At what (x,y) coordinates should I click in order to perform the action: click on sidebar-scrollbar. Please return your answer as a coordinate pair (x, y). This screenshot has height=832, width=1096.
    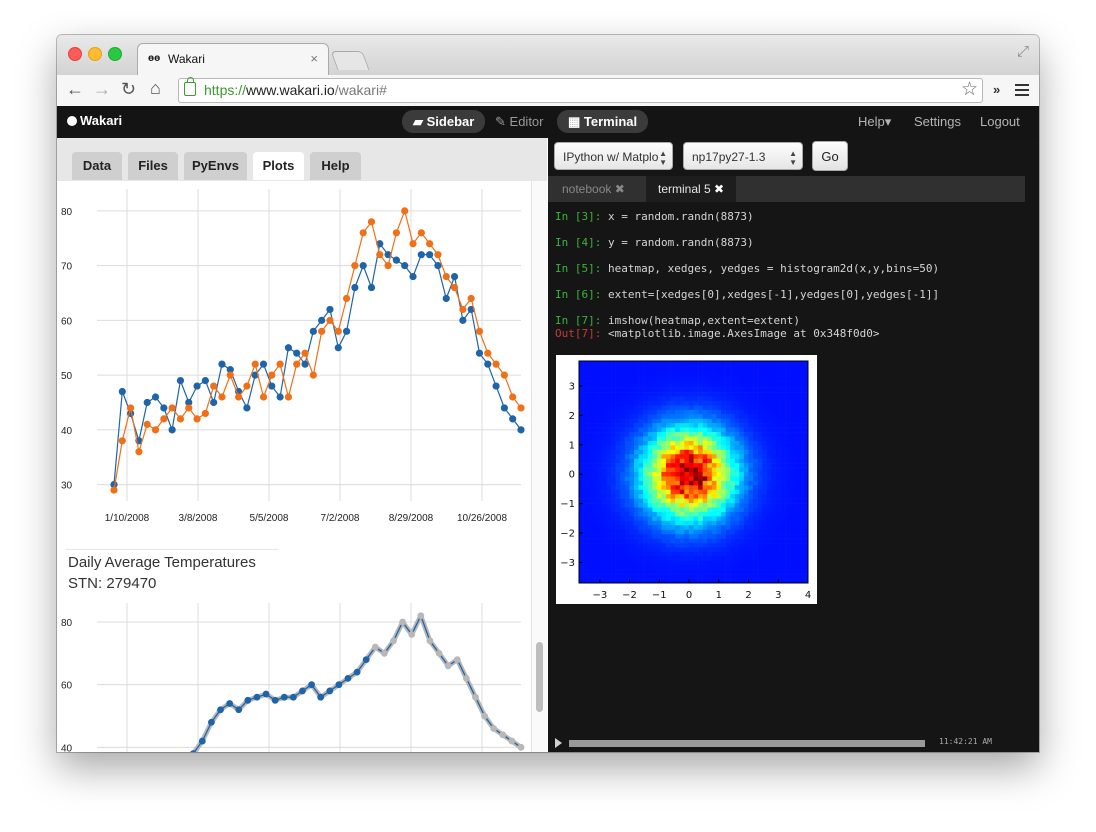
    Looking at the image, I should click on (539, 466).